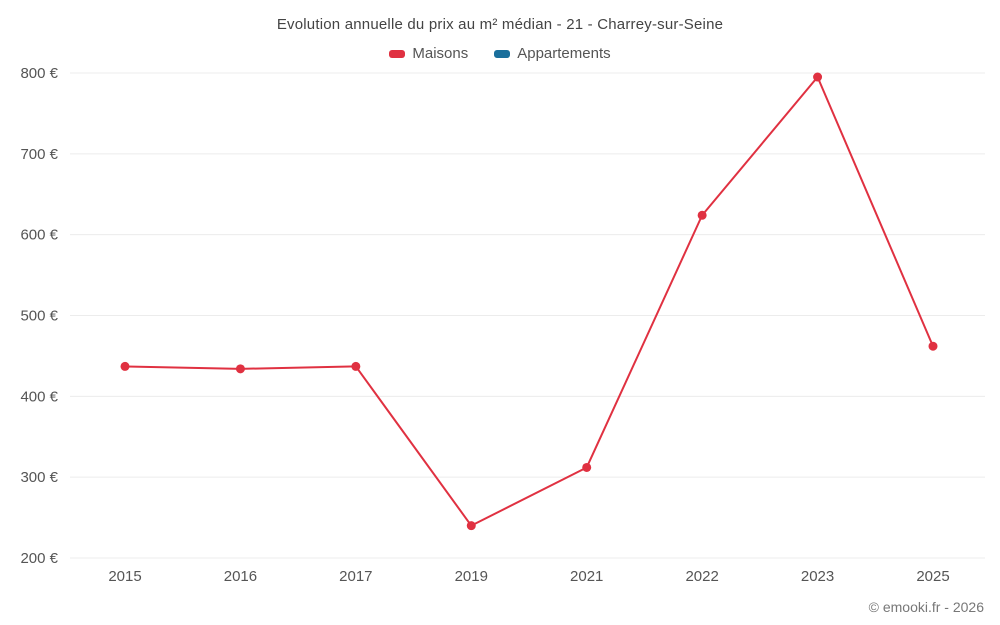 Image resolution: width=1000 pixels, height=625 pixels. I want to click on copyright: © emooki.fr - 2026, so click(926, 607).